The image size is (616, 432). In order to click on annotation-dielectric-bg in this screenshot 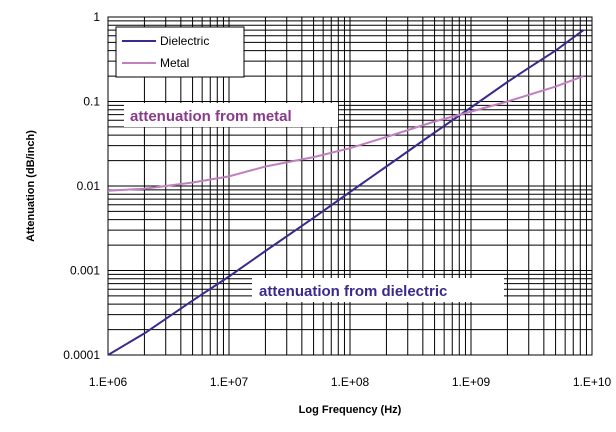, I will do `click(378, 290)`.